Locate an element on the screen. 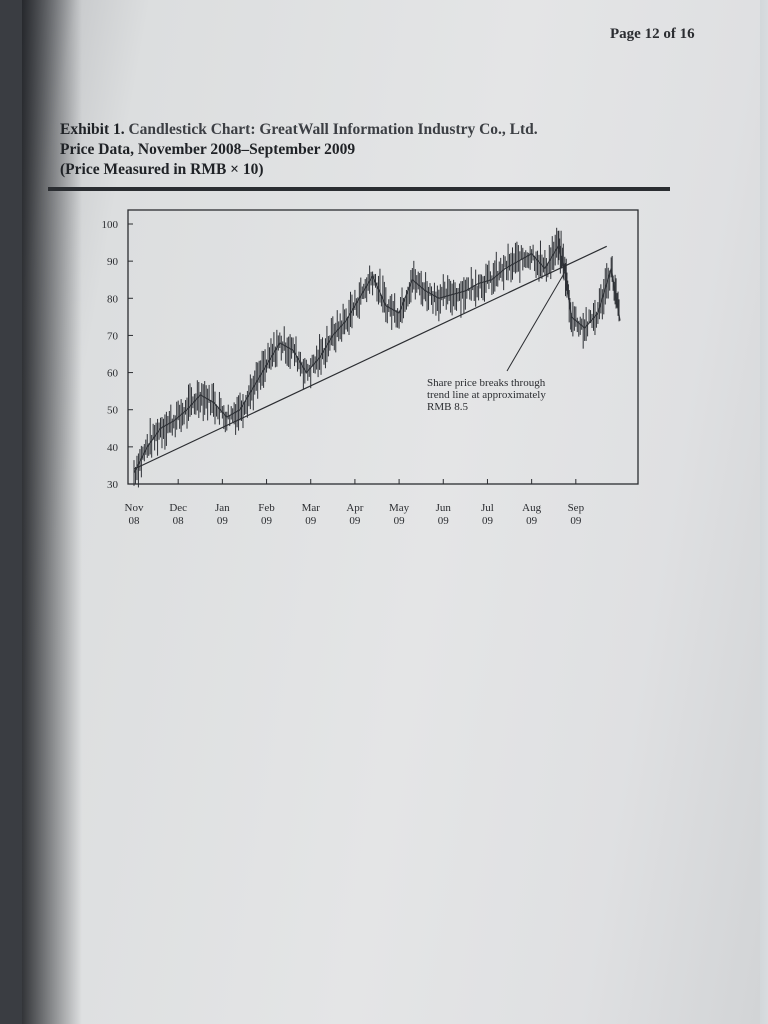  y-tick-label: 100 is located at coordinates (110, 225).